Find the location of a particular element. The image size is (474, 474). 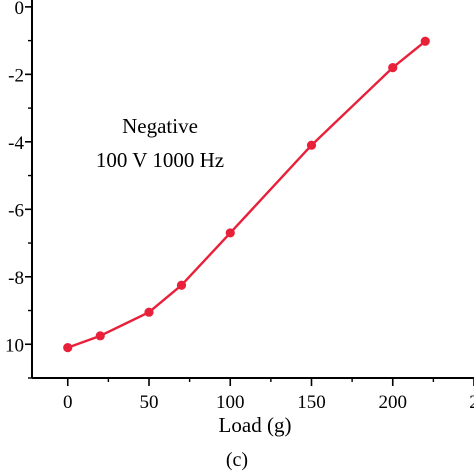

y-tick-label: 10 is located at coordinates (14, 345).